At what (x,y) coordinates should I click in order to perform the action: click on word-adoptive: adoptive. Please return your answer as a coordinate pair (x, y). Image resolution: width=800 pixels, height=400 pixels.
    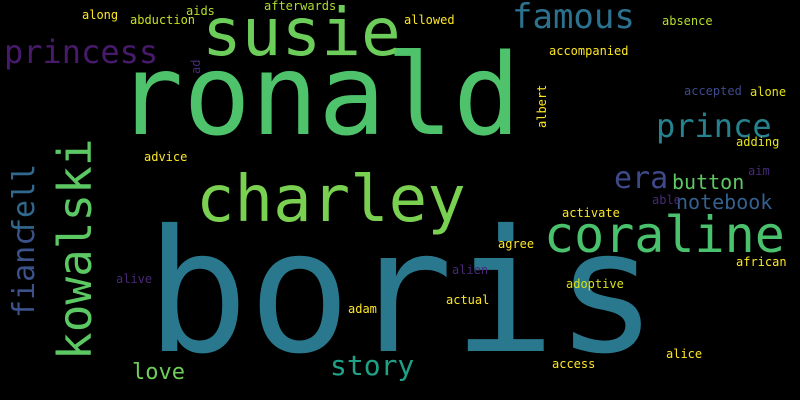
    Looking at the image, I should click on (595, 284).